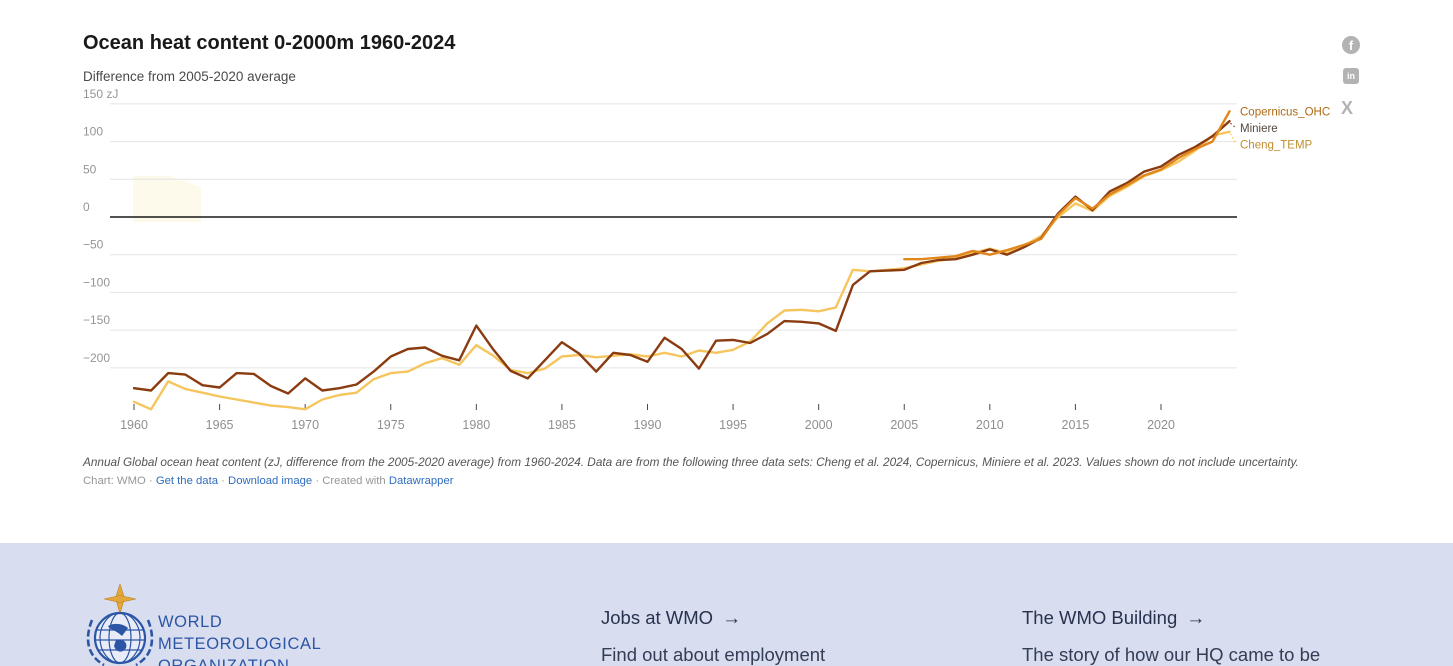  I want to click on y-axis-label: −50, so click(93, 245).